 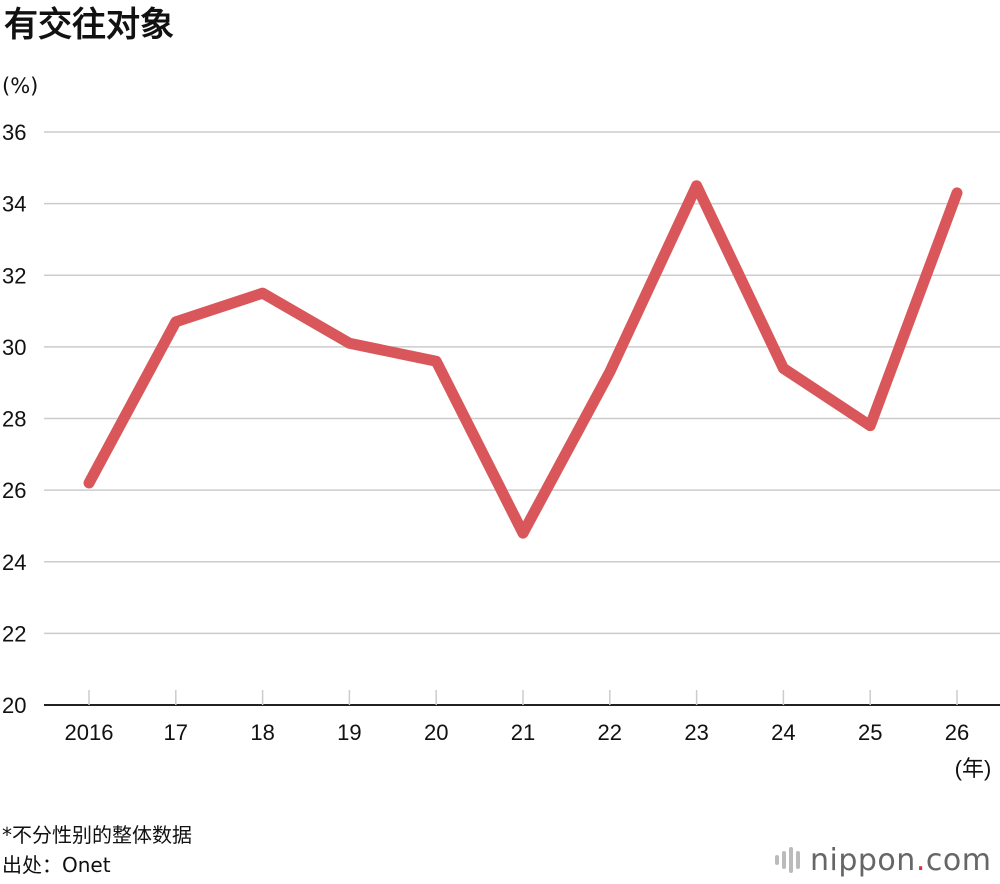 I want to click on x-tick-label: 21, so click(x=523, y=732).